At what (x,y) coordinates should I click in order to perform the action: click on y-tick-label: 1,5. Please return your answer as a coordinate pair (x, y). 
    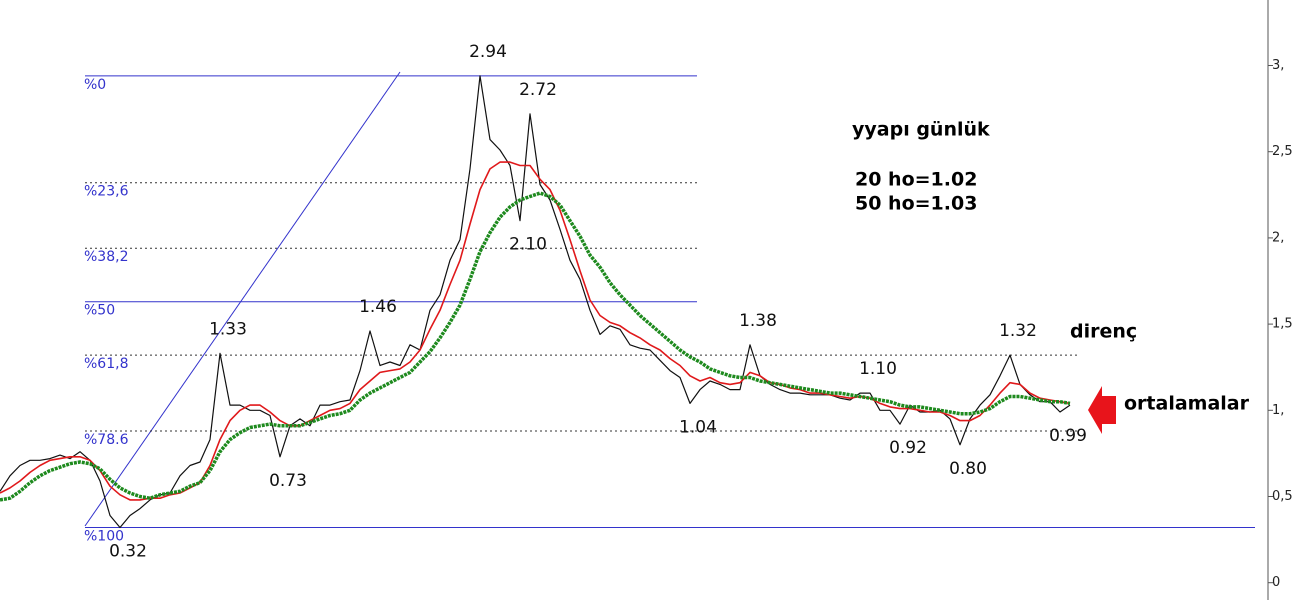
    Looking at the image, I should click on (1282, 324).